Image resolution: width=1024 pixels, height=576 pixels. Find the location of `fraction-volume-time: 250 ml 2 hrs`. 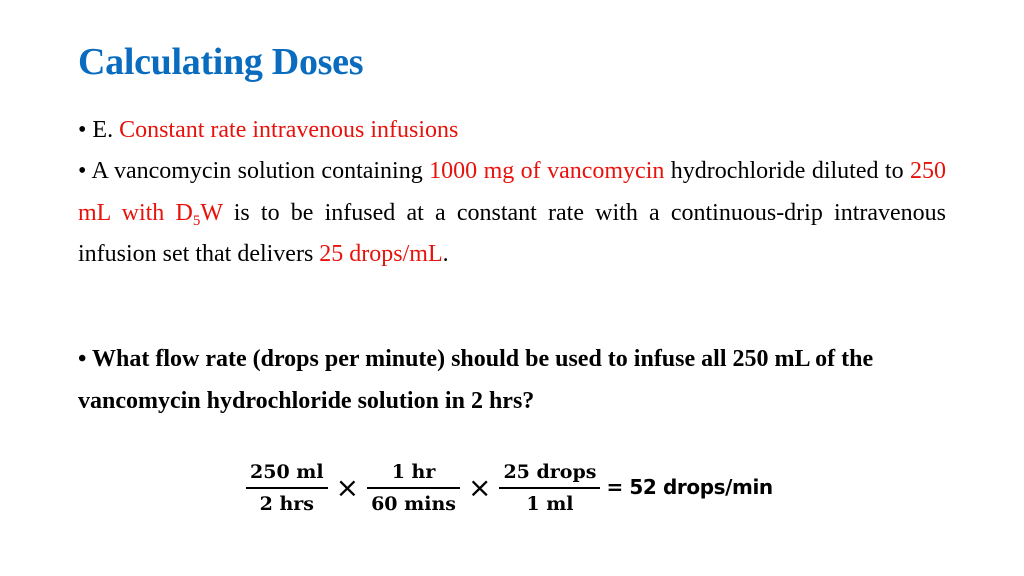

fraction-volume-time: 250 ml 2 hrs is located at coordinates (287, 488).